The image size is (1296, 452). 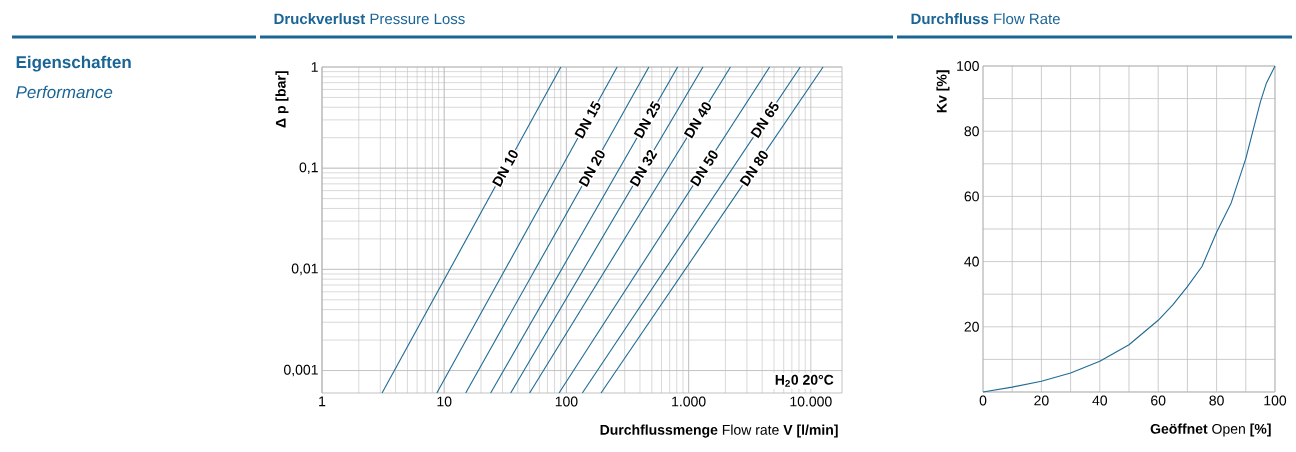 I want to click on x-tick-label: 1.000, so click(x=689, y=401).